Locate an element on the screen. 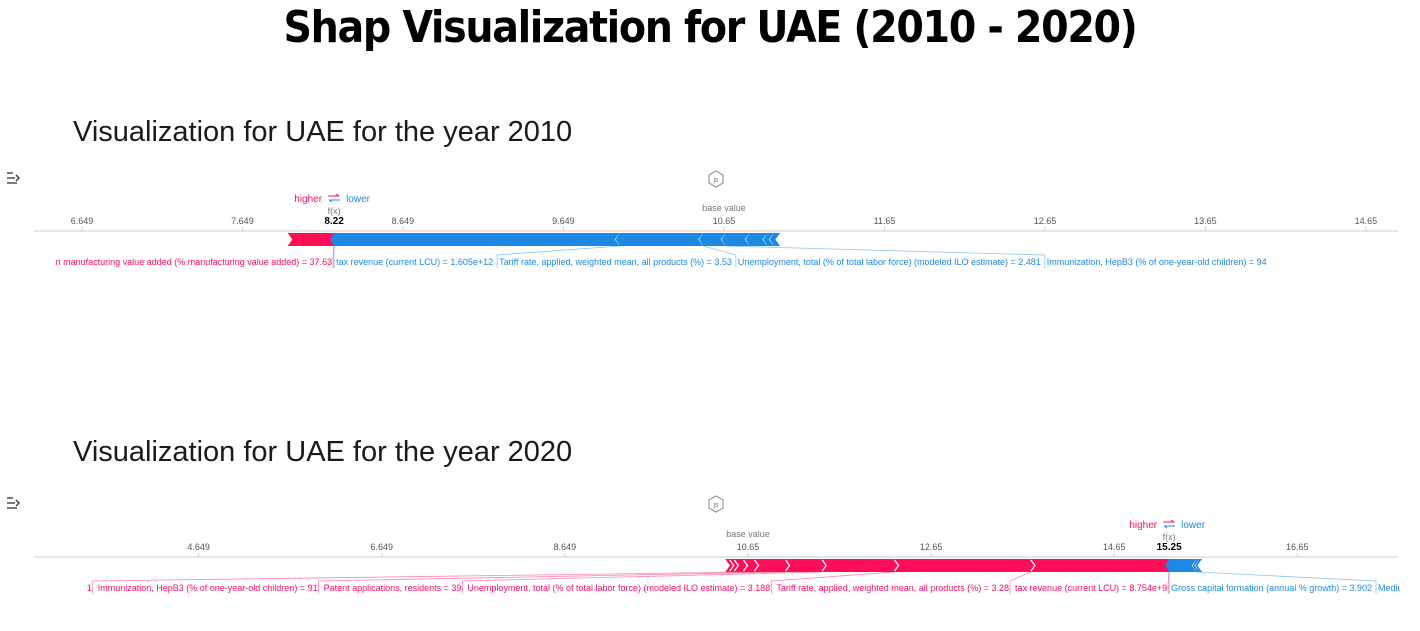 This screenshot has width=1420, height=631. axis-tick-label: 16.65 is located at coordinates (1297, 547).